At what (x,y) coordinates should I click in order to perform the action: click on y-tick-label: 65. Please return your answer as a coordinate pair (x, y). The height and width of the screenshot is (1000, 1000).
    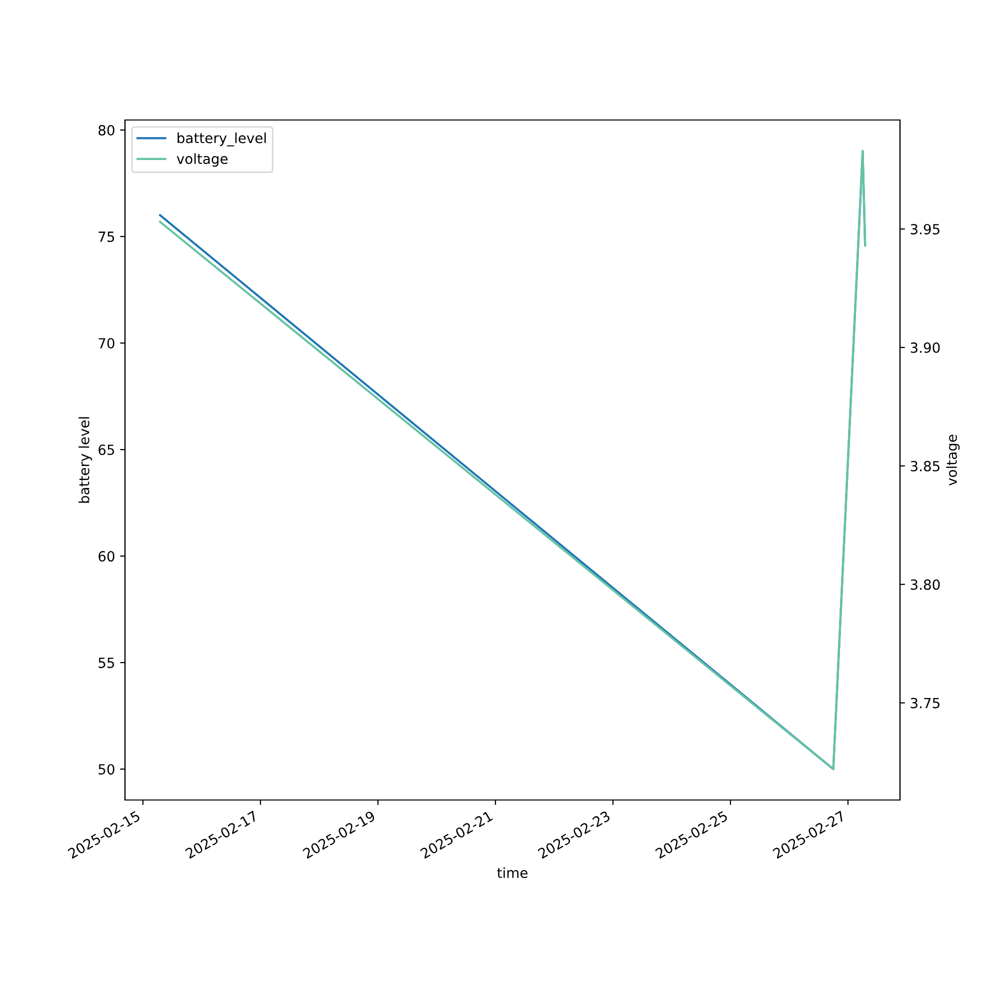
    Looking at the image, I should click on (106, 450).